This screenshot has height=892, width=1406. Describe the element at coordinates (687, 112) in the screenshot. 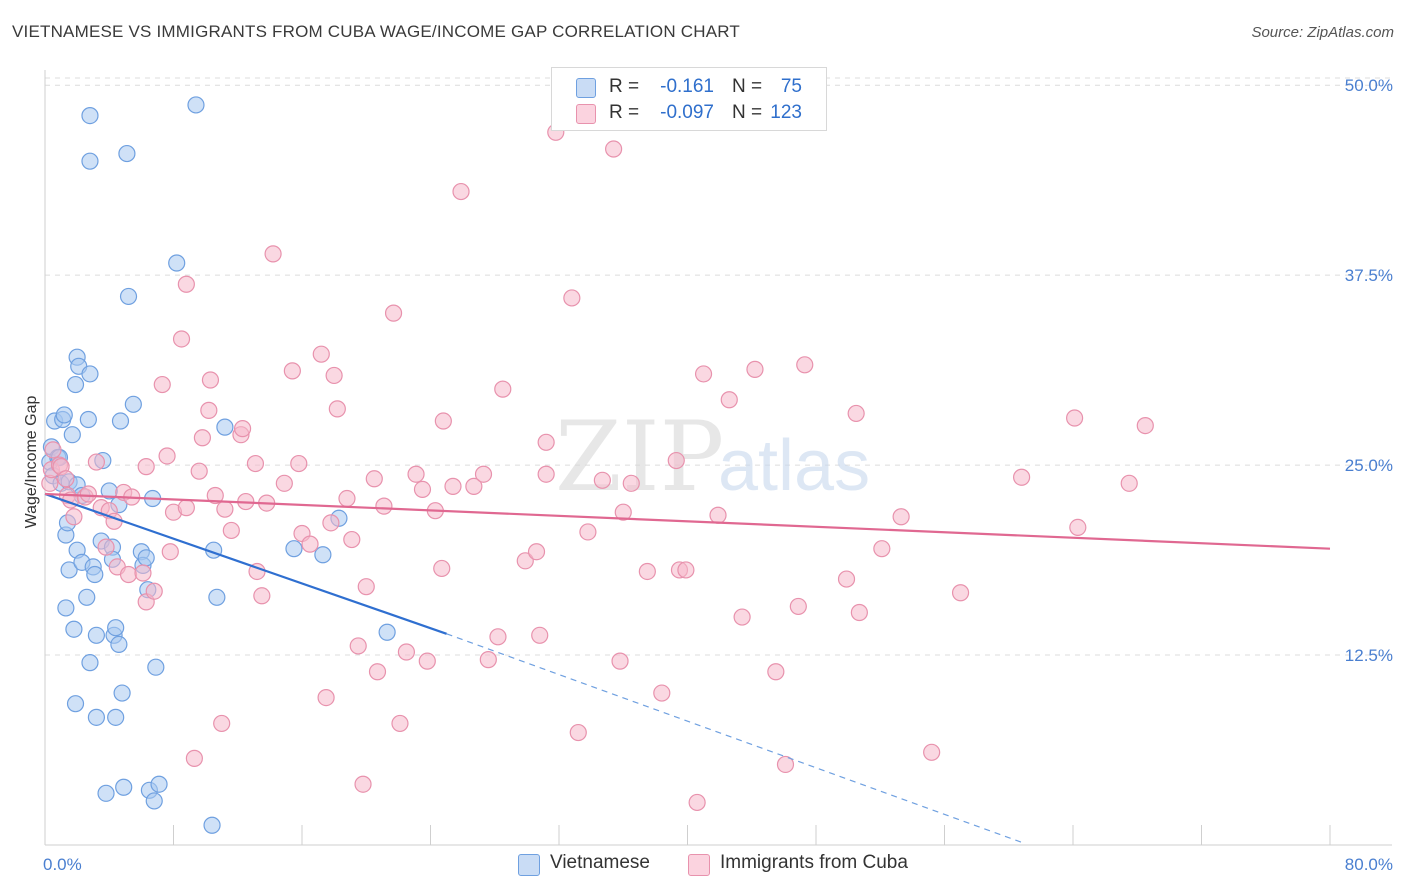

I see `r-value: -0.097` at that location.